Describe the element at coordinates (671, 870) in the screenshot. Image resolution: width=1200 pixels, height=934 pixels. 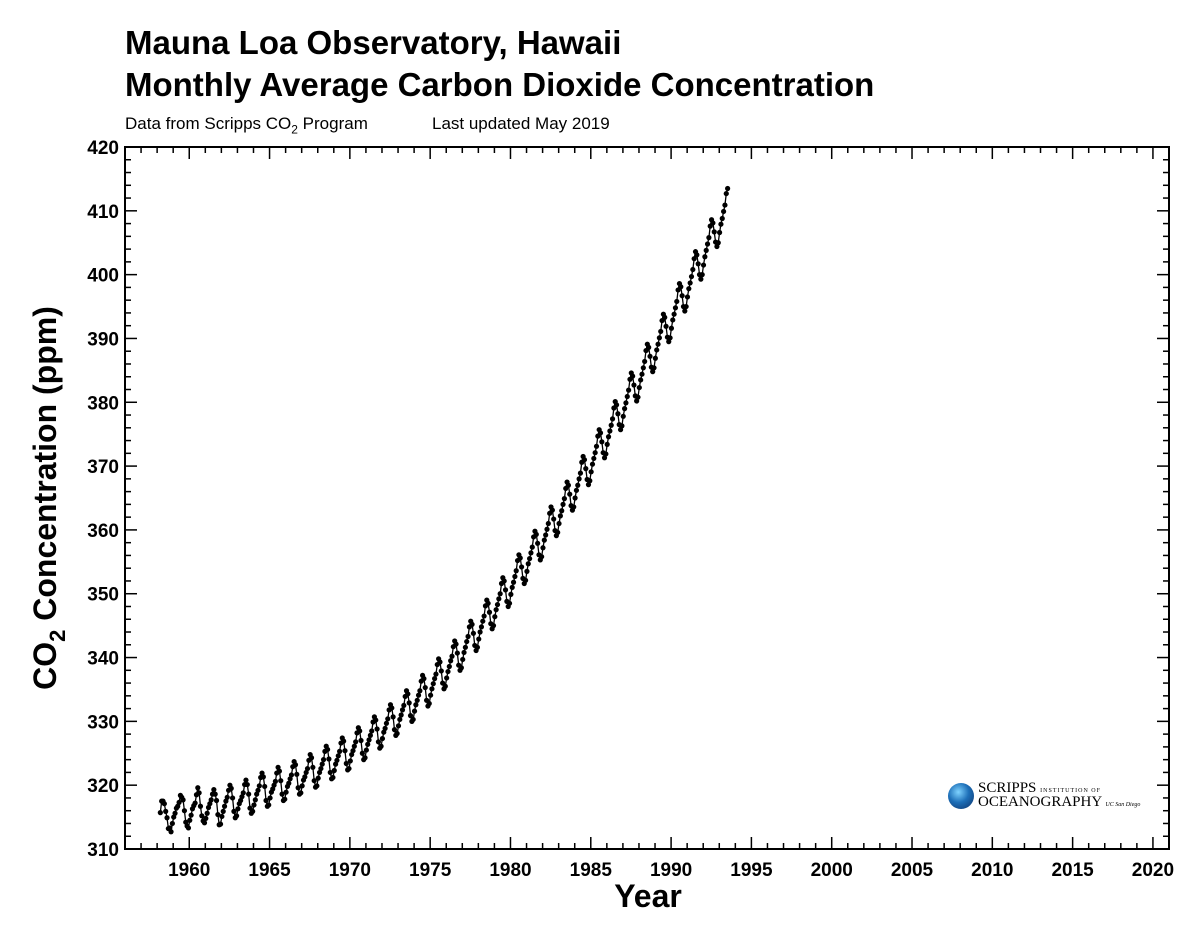
I see `x-tick-label: 1990` at that location.